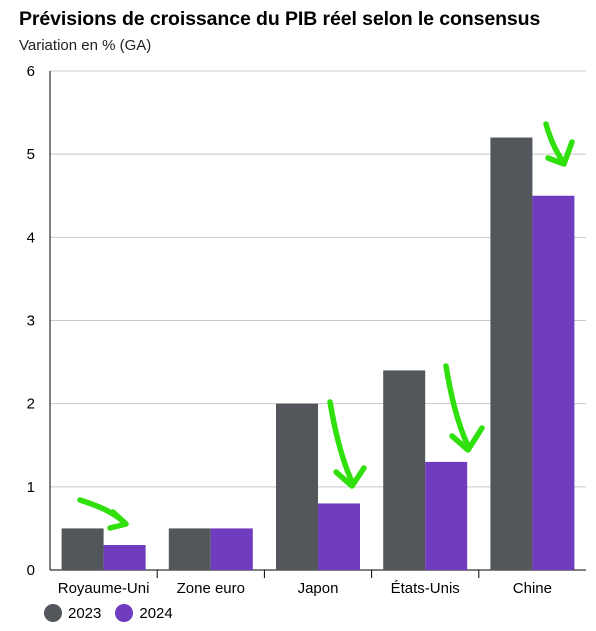  I want to click on y-tick-label: 2, so click(31, 404).